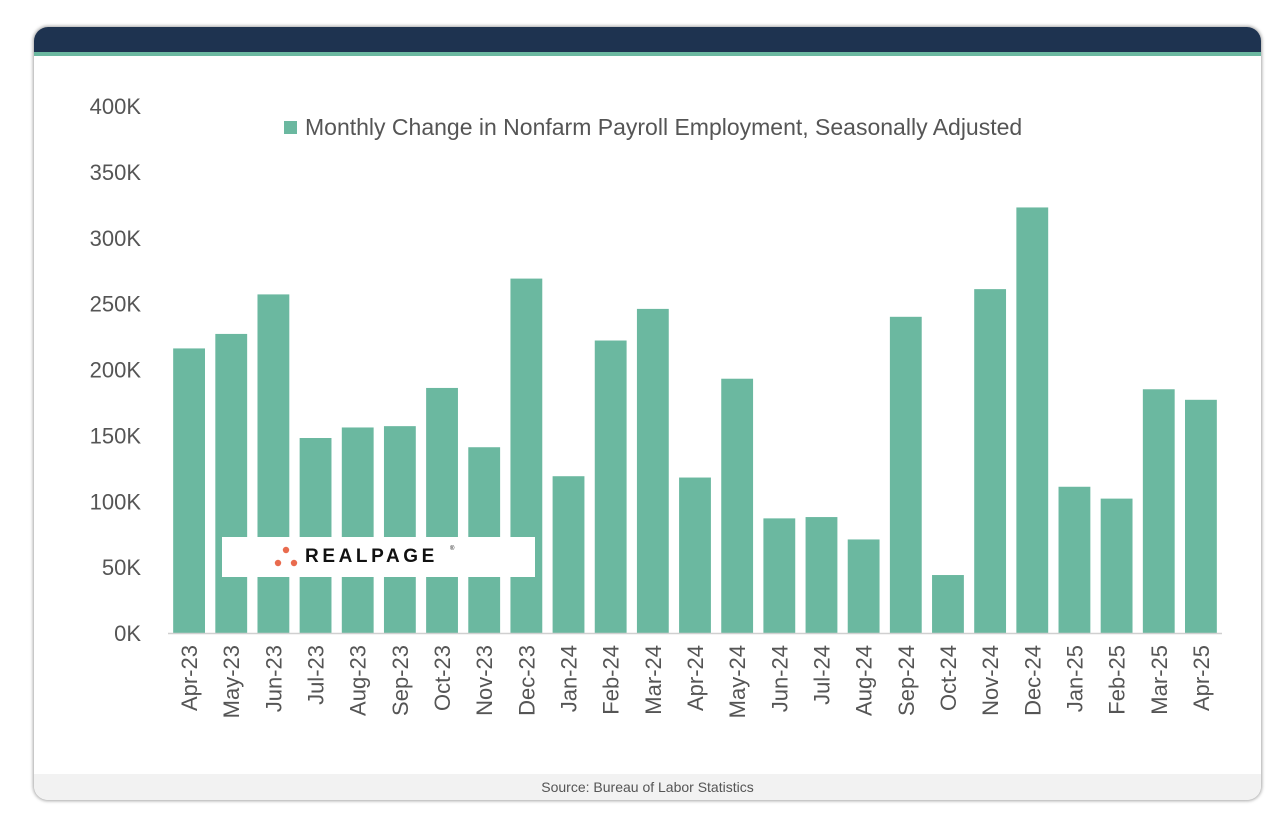  Describe the element at coordinates (121, 567) in the screenshot. I see `y-tick-label: 50K` at that location.